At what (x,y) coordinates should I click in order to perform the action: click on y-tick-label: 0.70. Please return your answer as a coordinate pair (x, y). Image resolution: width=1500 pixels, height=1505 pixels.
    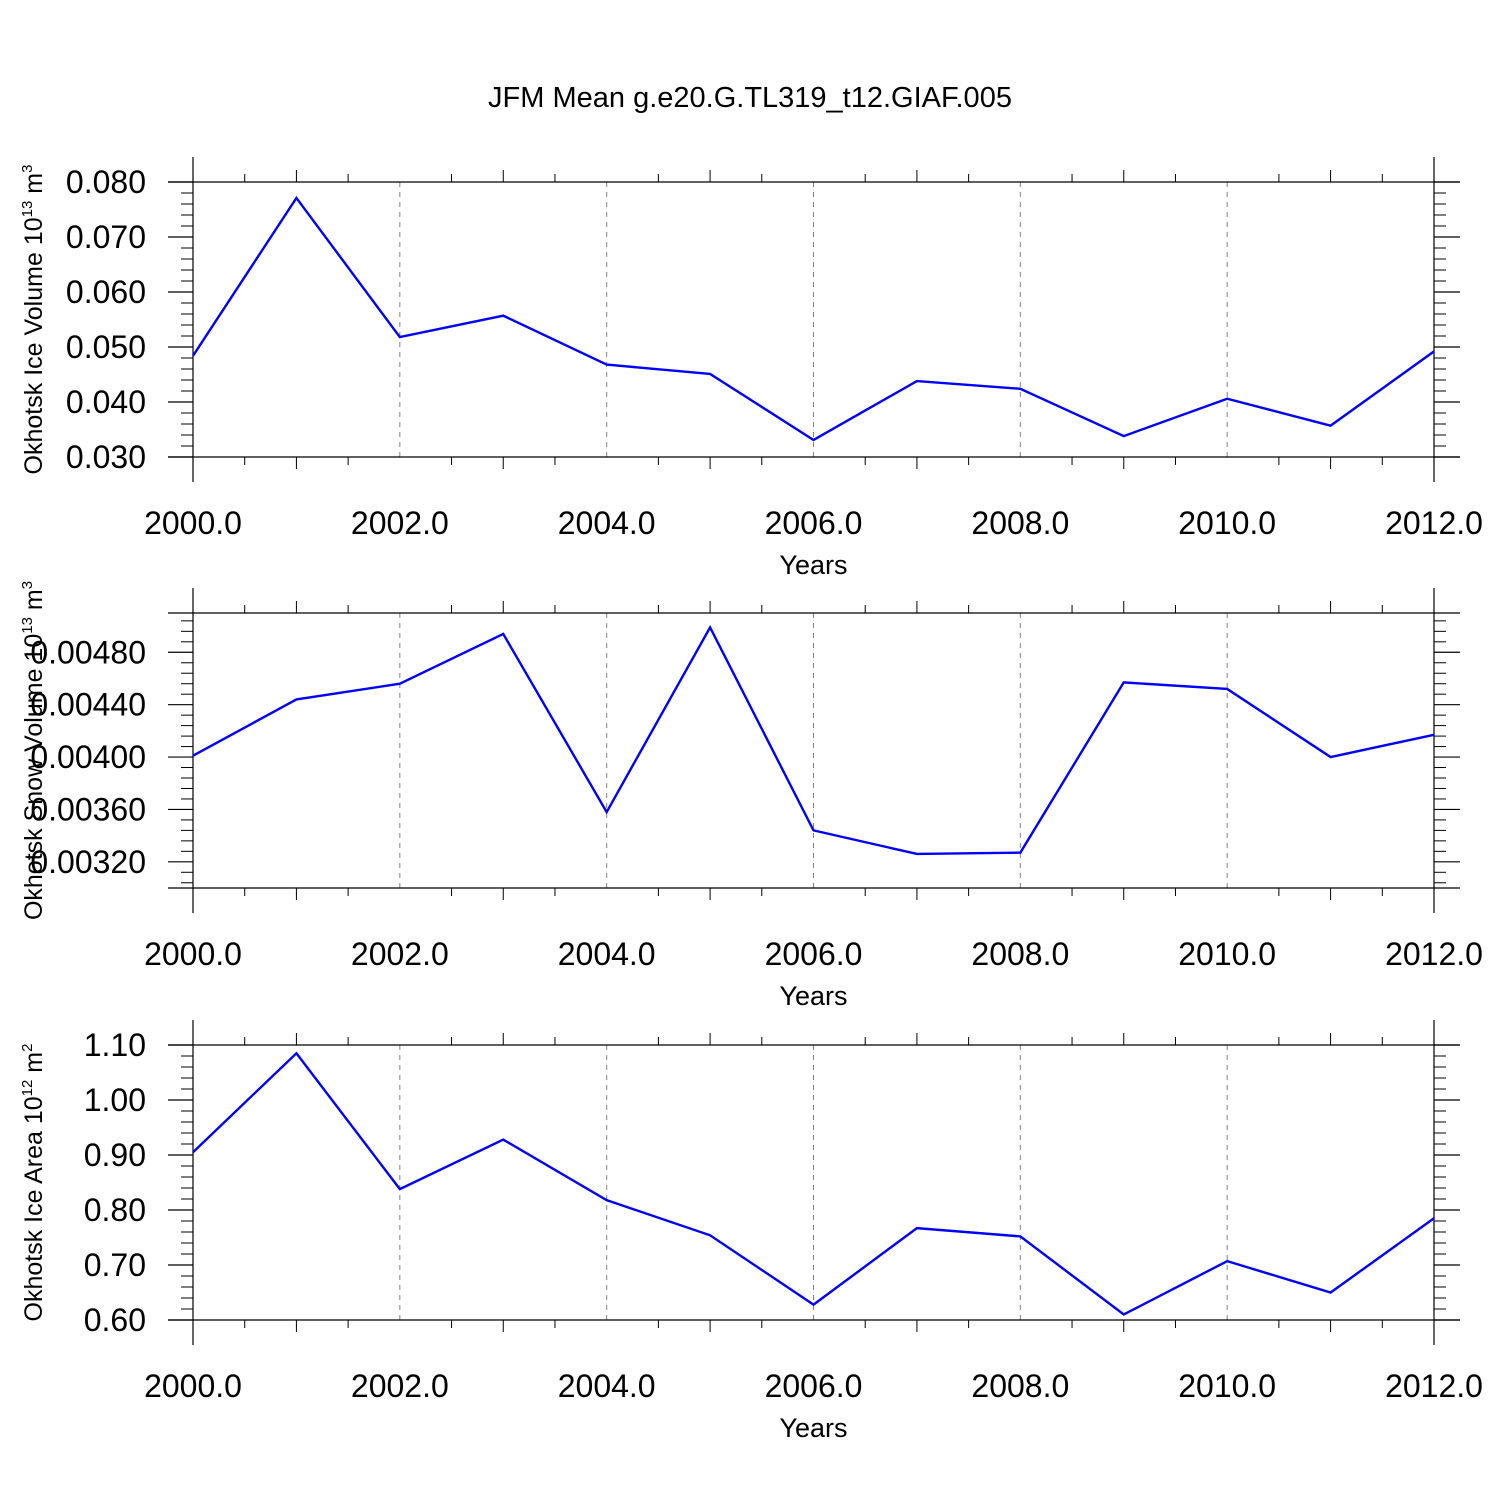
    Looking at the image, I should click on (115, 1265).